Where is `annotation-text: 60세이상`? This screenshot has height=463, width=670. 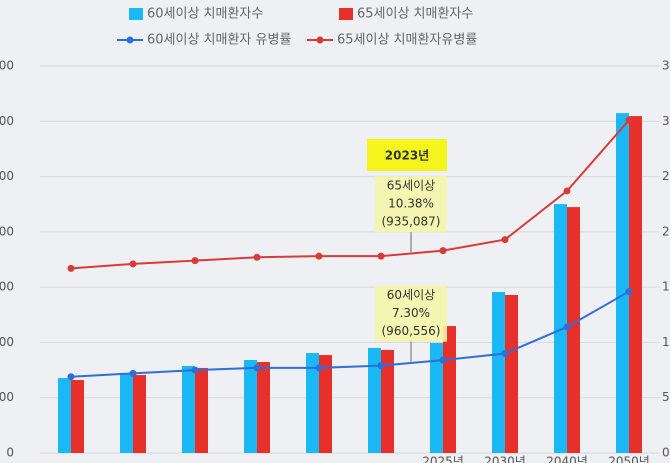 annotation-text: 60세이상 is located at coordinates (411, 295).